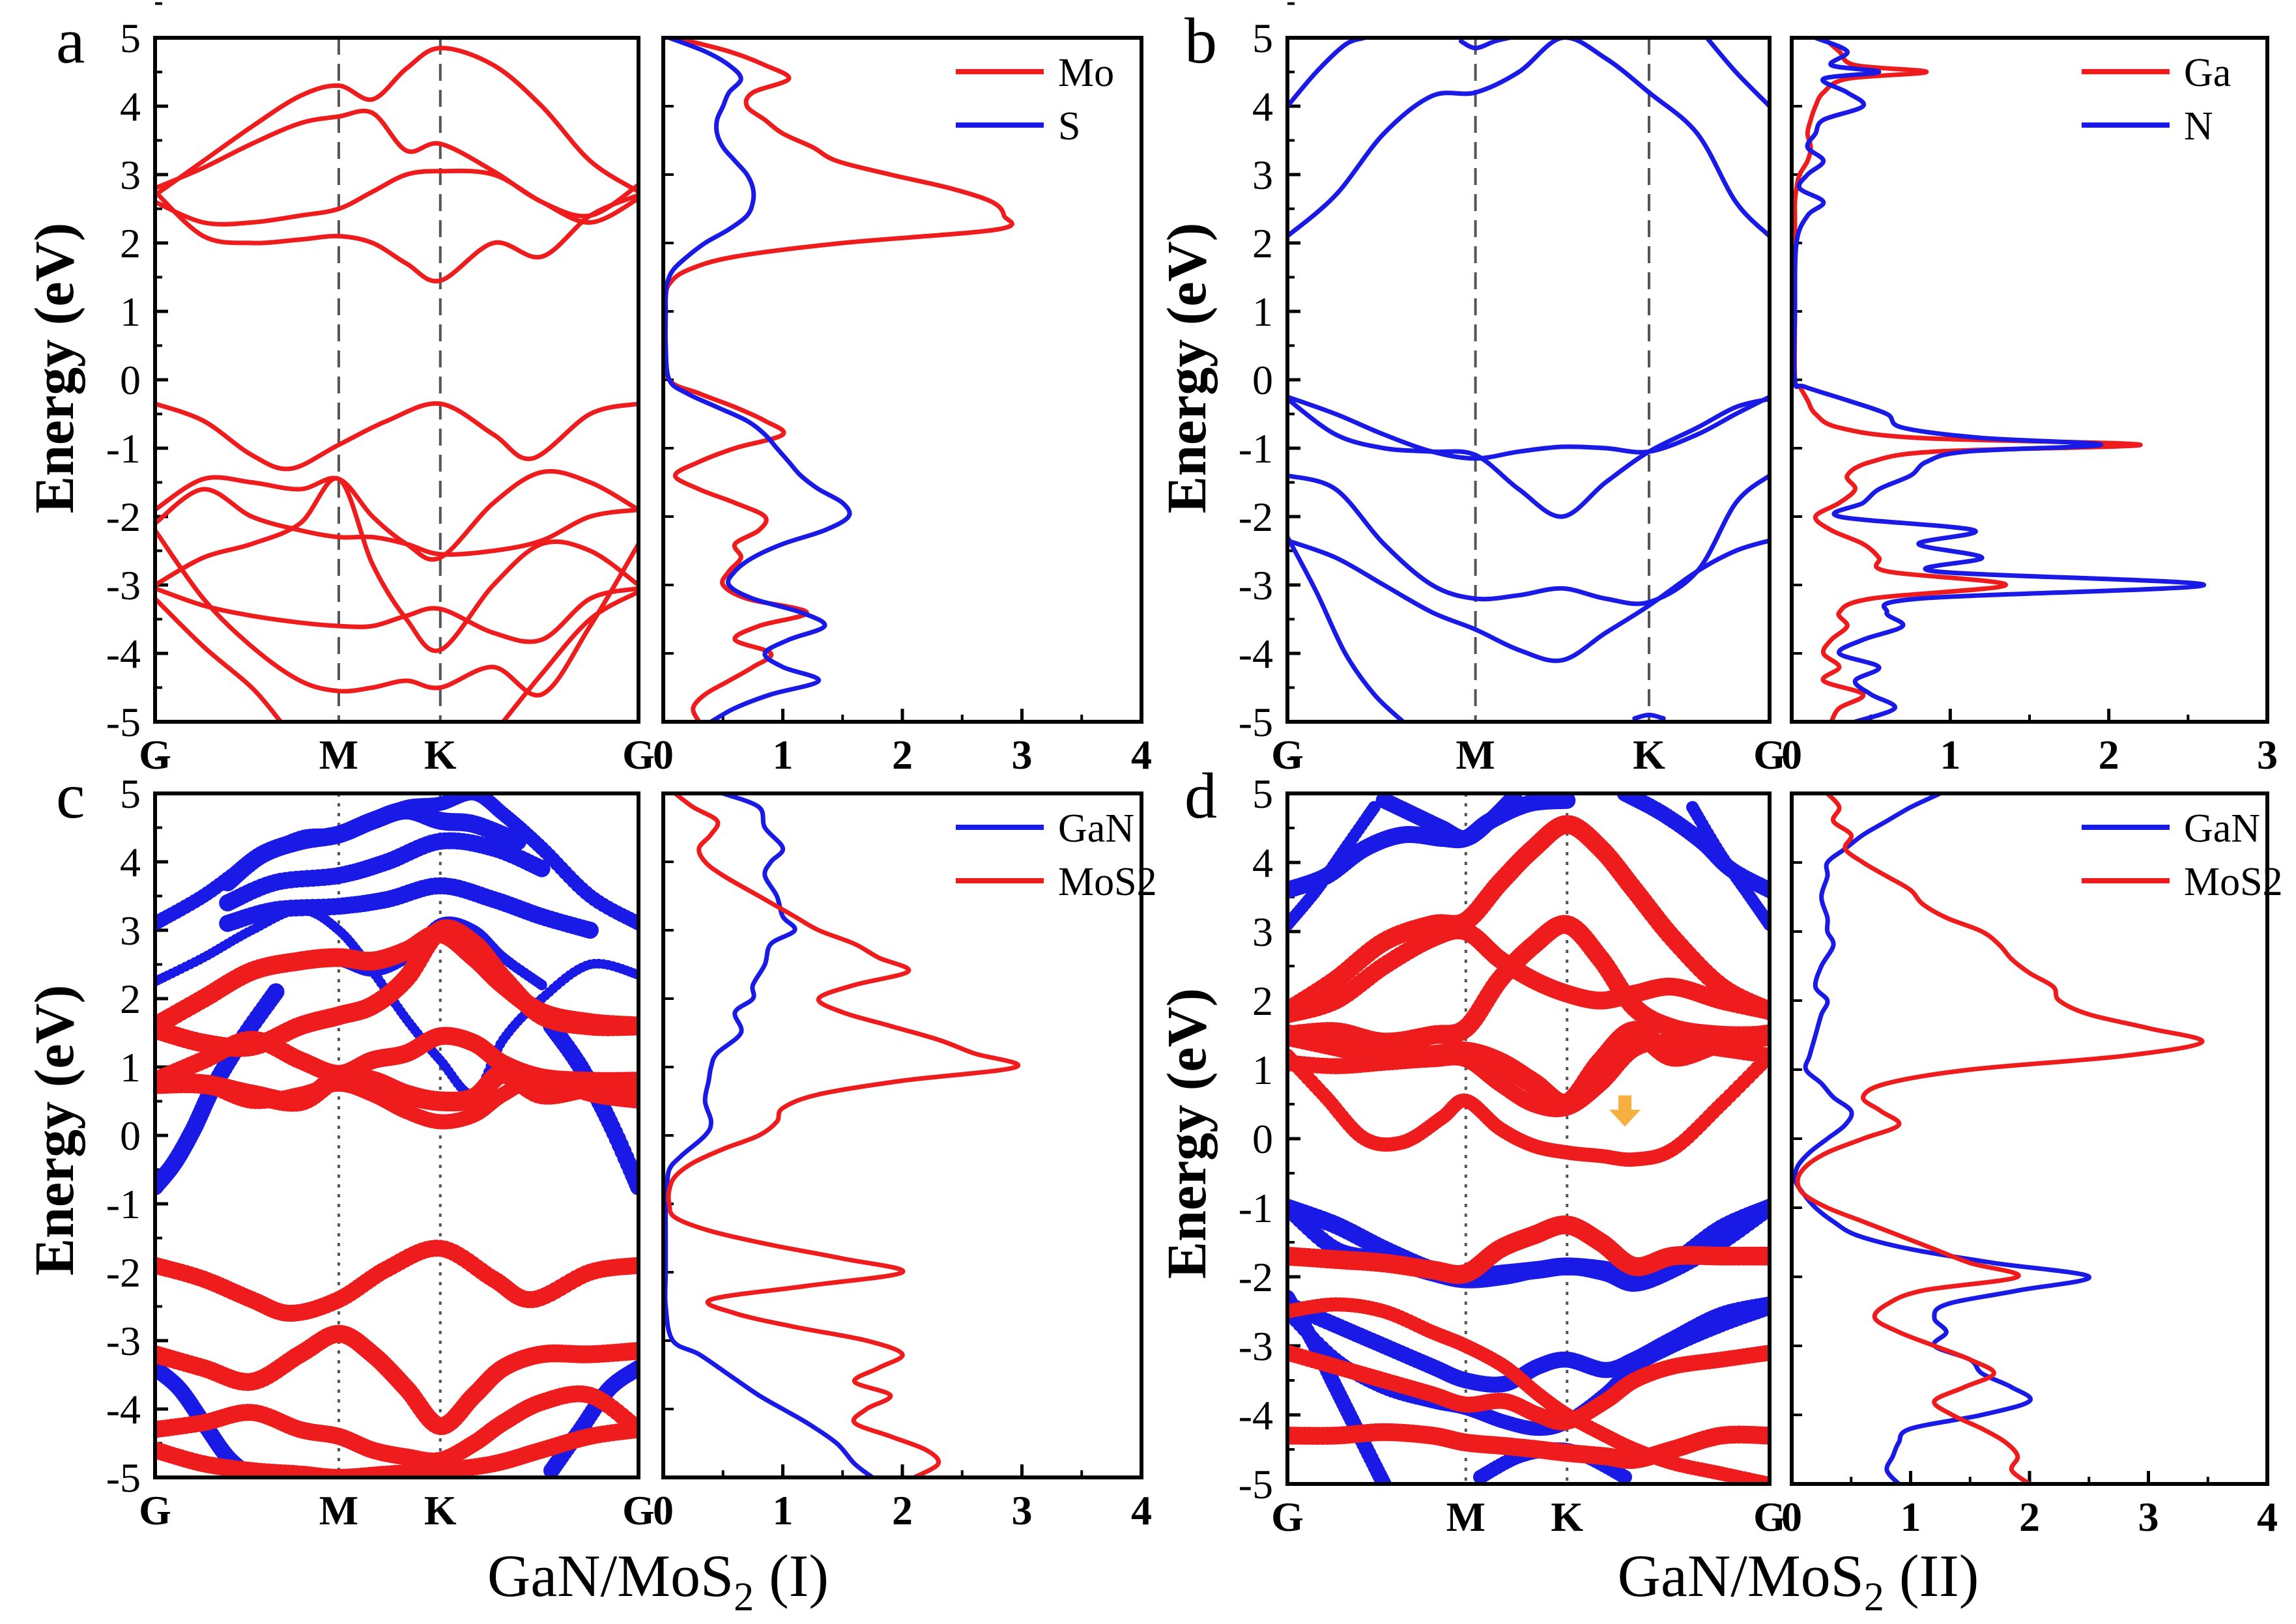 This screenshot has width=2296, height=1624. Describe the element at coordinates (1200, 41) in the screenshot. I see `panel-letter-b: b` at that location.